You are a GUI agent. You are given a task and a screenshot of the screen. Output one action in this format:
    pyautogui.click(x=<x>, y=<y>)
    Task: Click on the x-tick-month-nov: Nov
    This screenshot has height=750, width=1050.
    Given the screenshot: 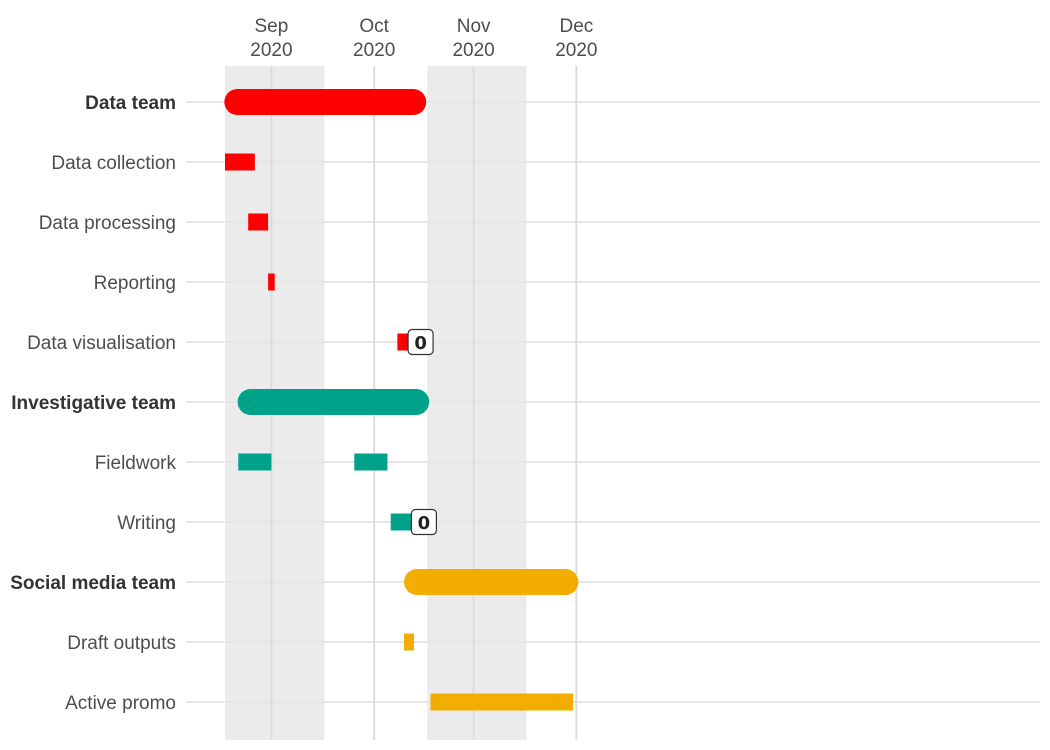 What is the action you would take?
    pyautogui.click(x=474, y=26)
    